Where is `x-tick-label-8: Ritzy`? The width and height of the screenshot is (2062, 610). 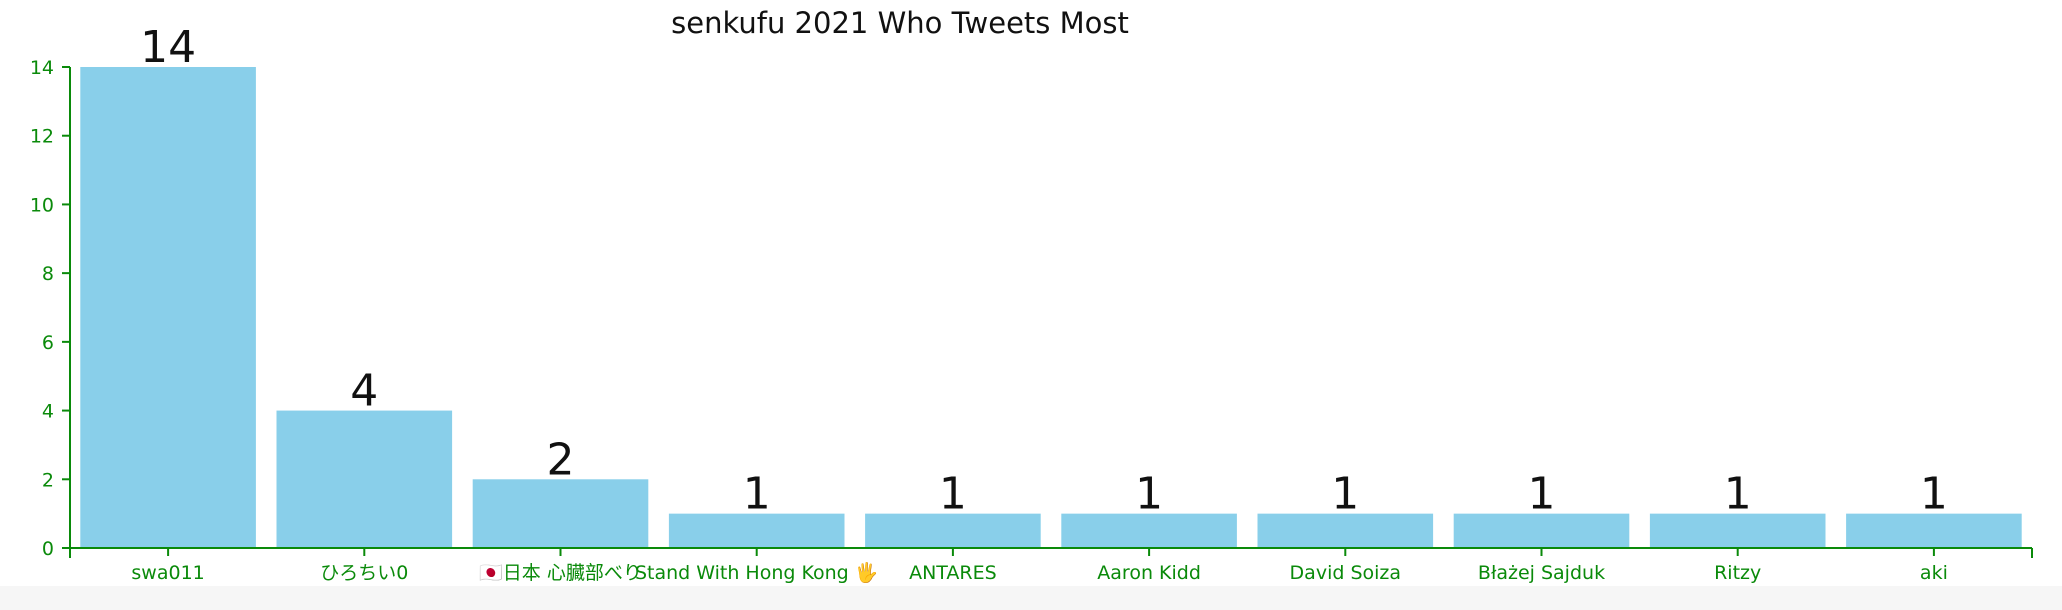
x-tick-label-8: Ritzy is located at coordinates (1737, 573).